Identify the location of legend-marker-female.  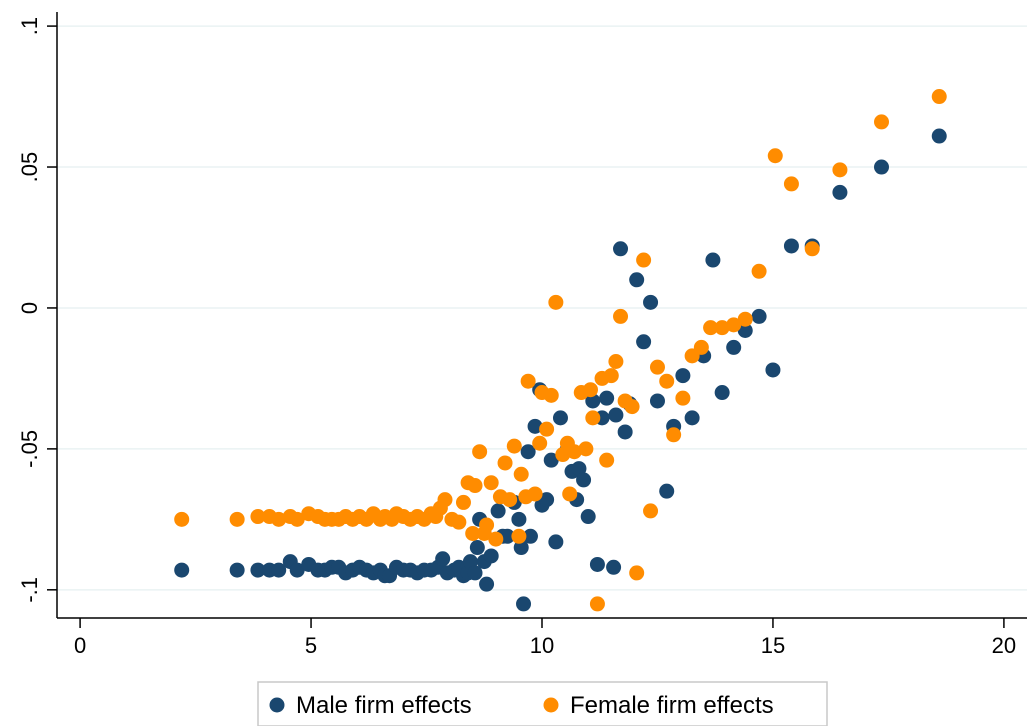
(551, 705).